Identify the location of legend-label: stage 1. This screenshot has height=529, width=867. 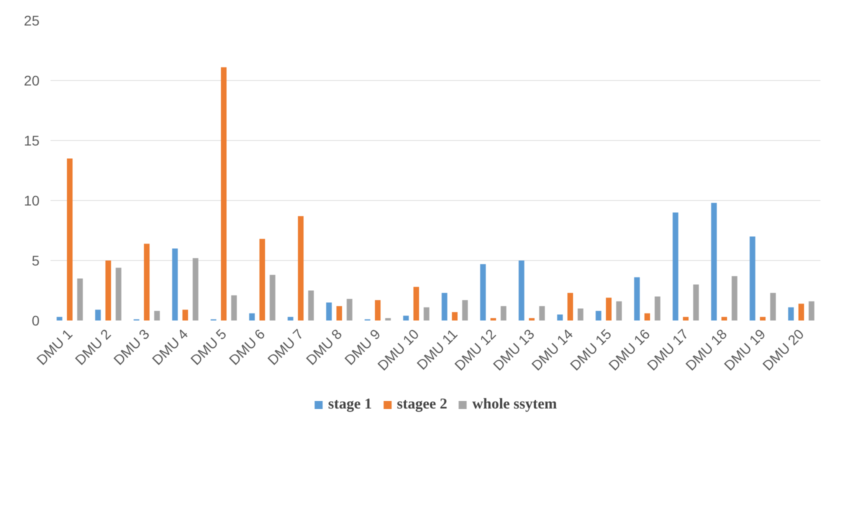
(350, 404).